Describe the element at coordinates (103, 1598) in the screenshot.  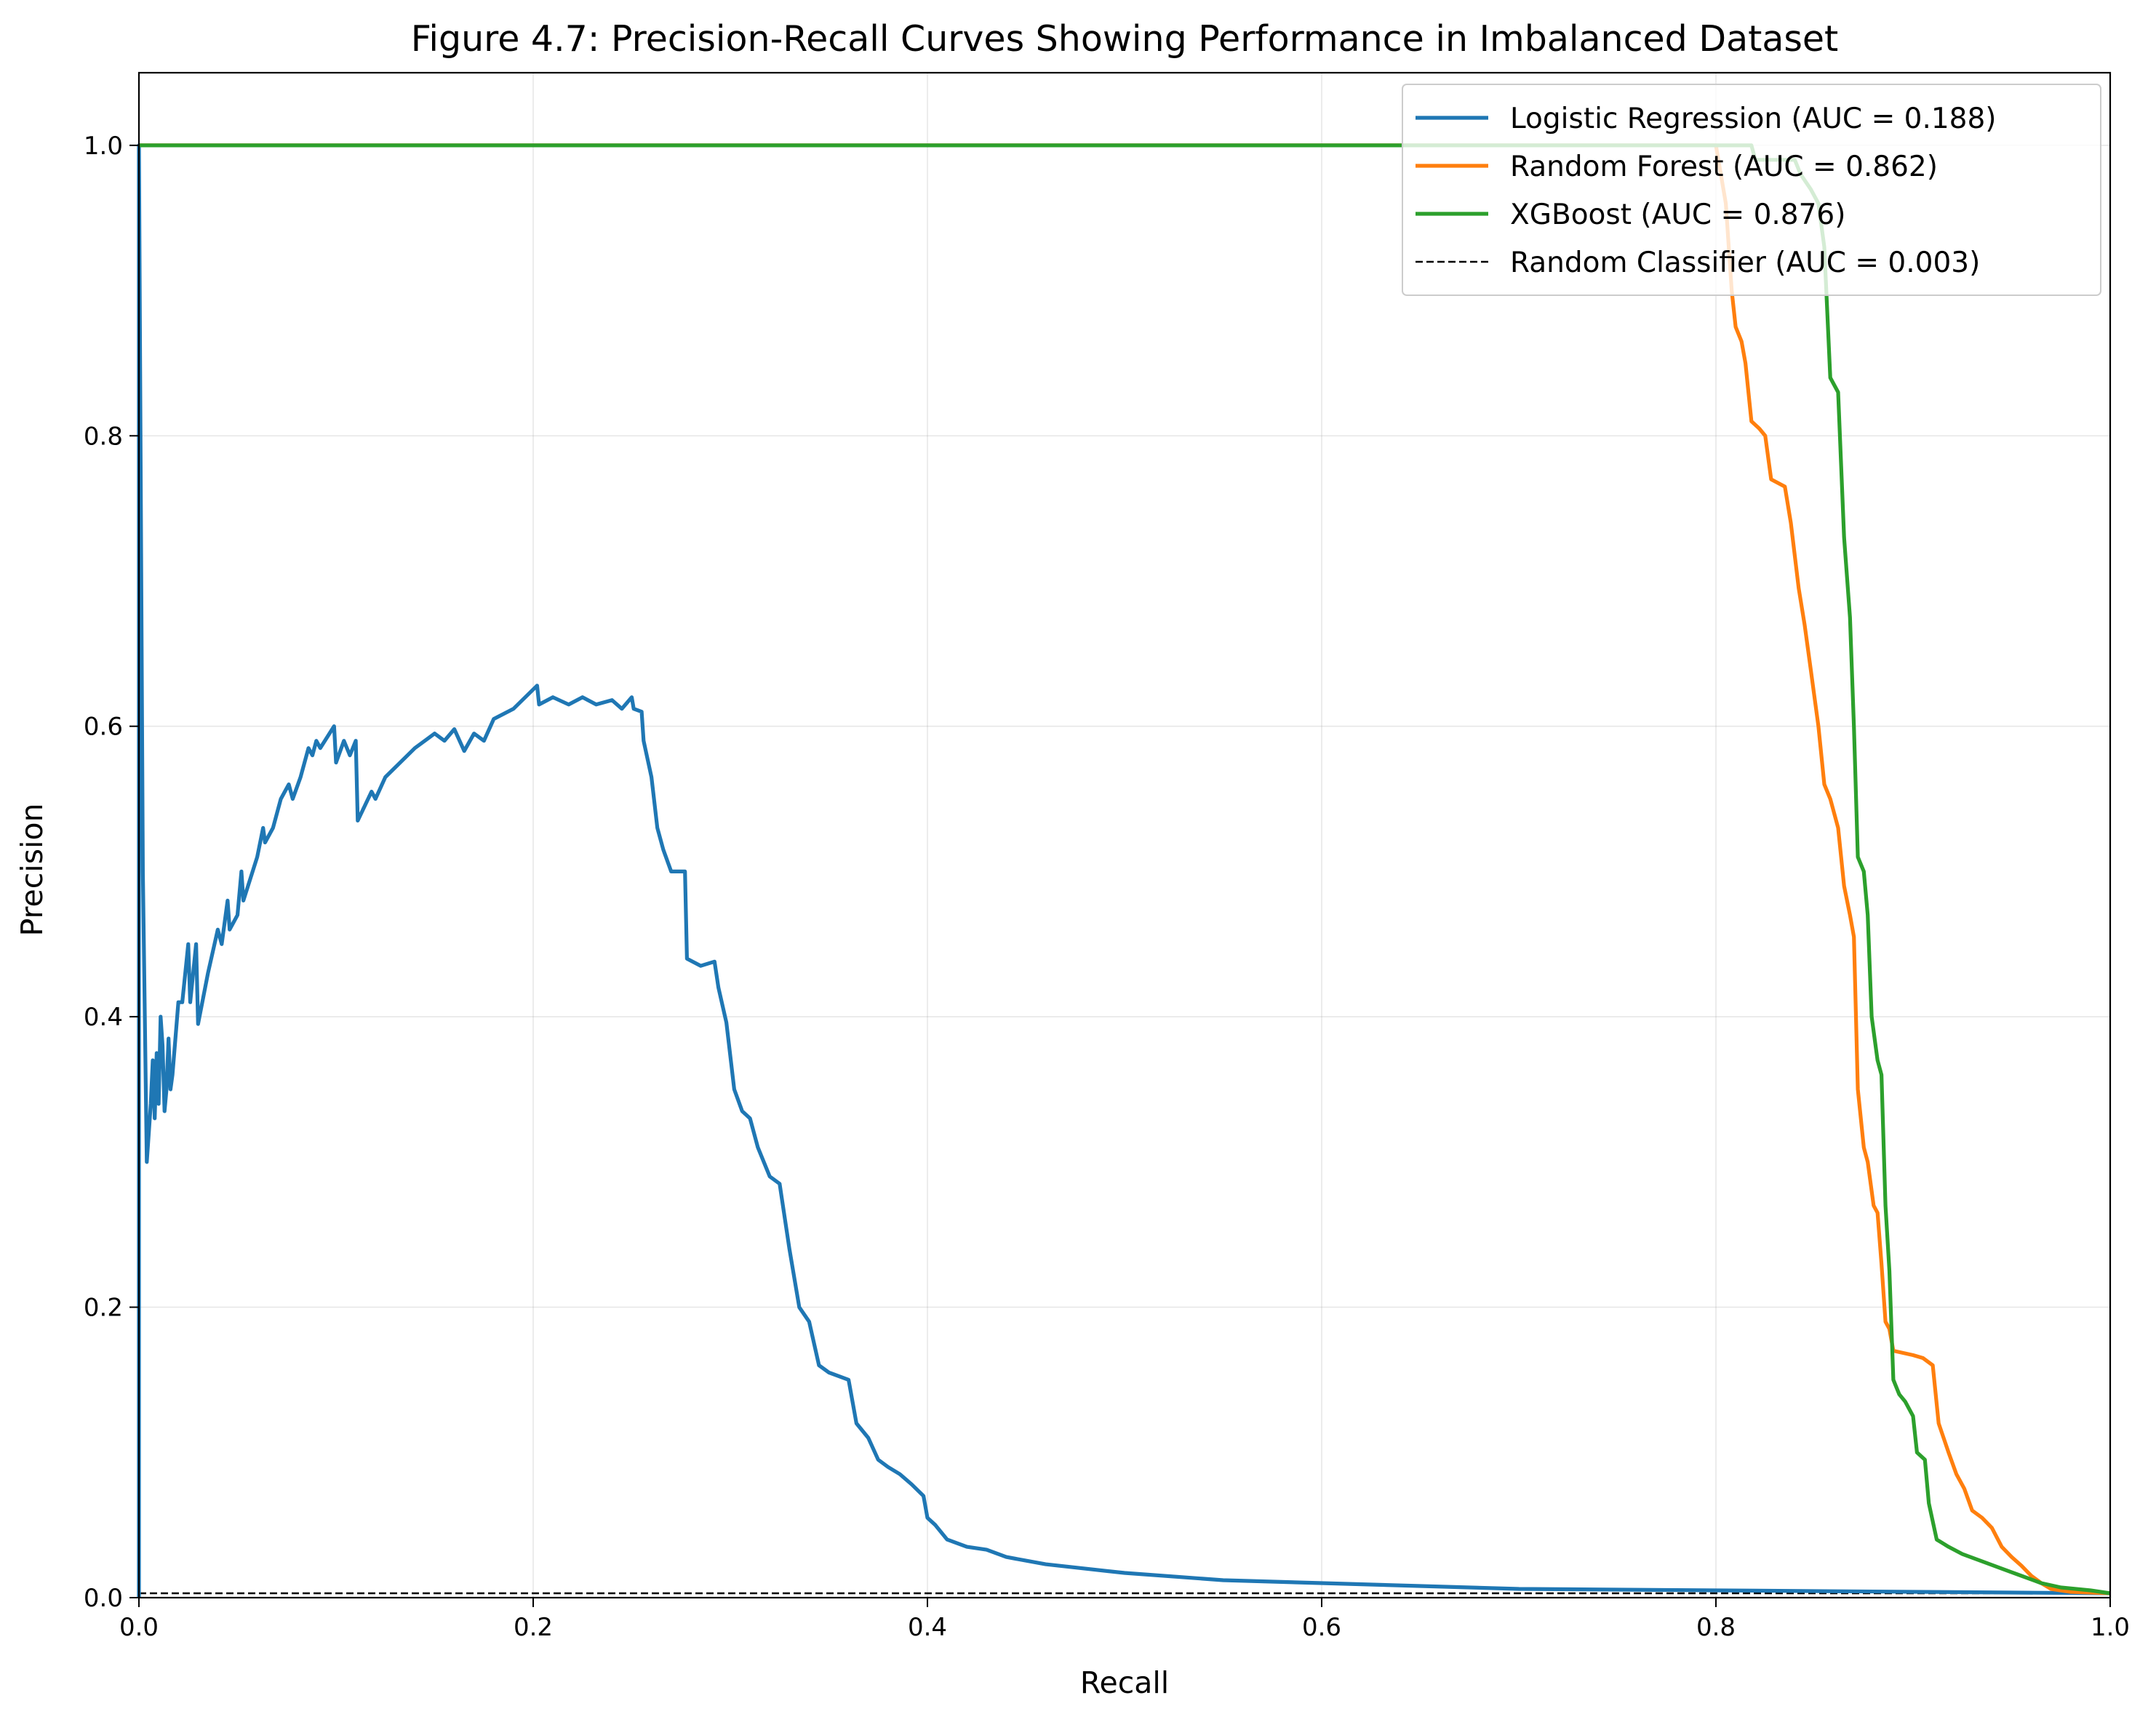
I see `y-tick-label: 0.0` at that location.